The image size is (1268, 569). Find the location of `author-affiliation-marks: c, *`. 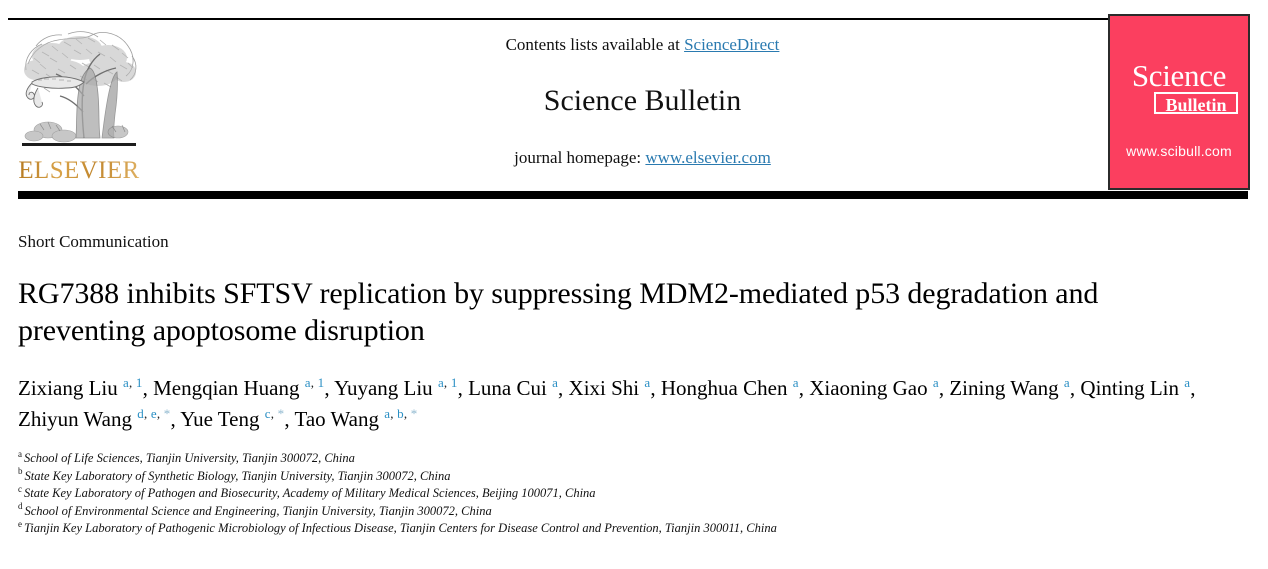

author-affiliation-marks: c, * is located at coordinates (275, 413).